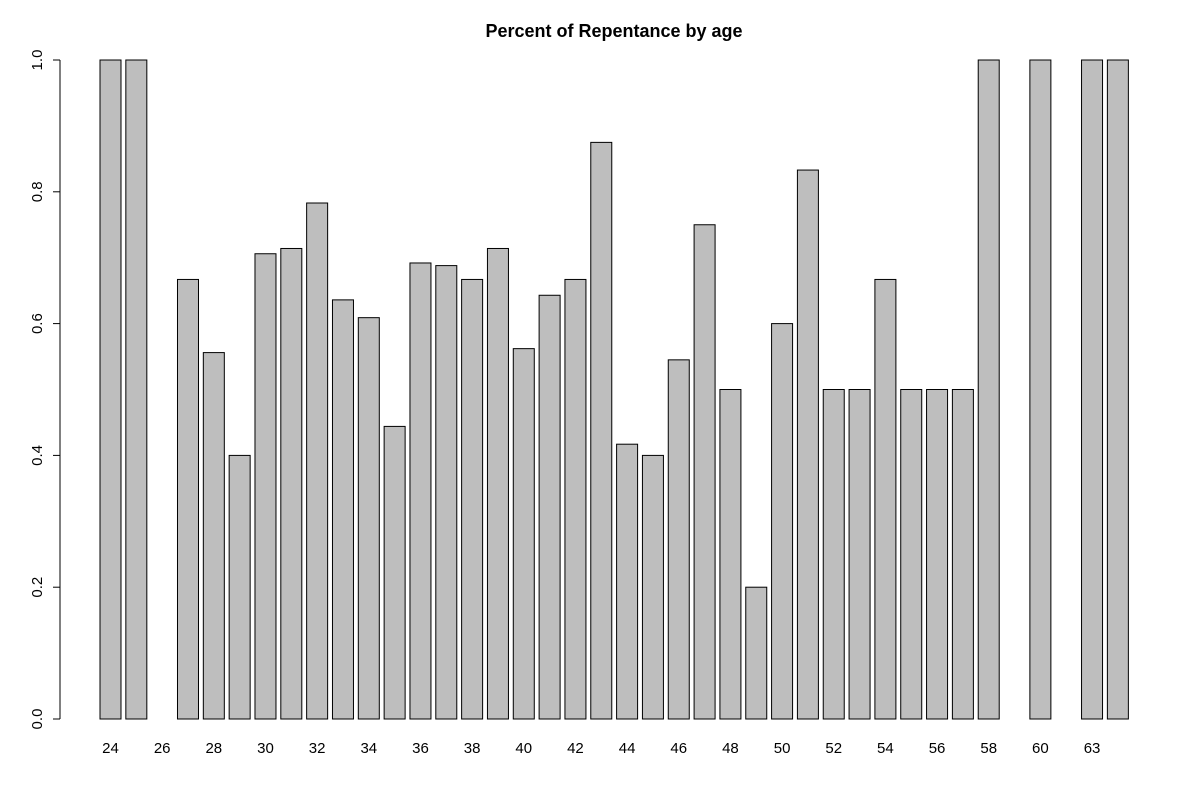 The height and width of the screenshot is (800, 1200). I want to click on y-tick-label: 0.4, so click(37, 455).